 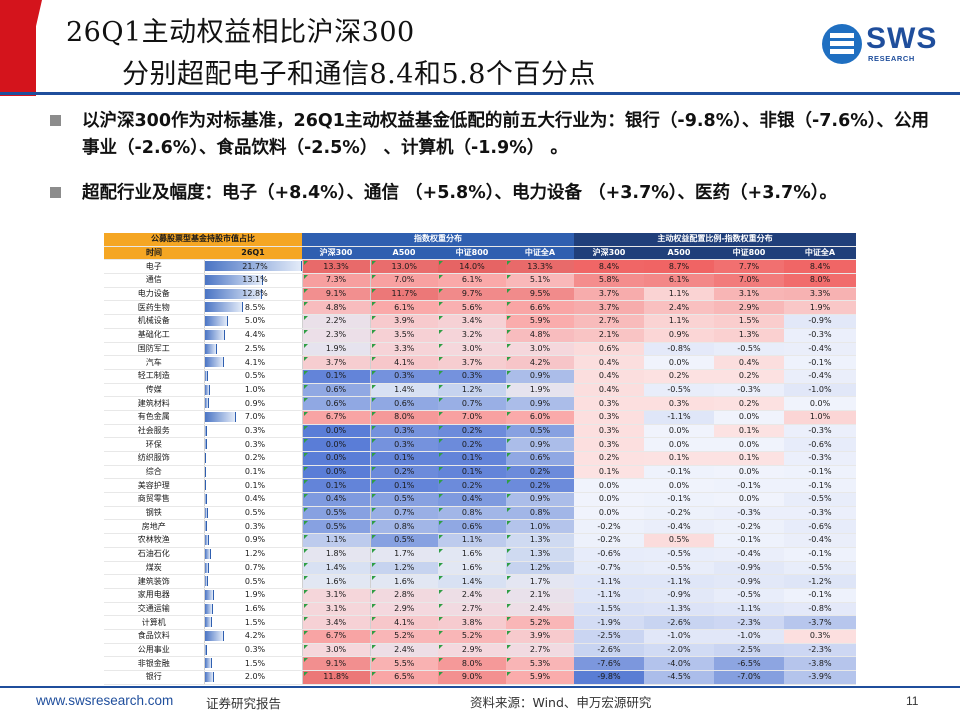 I want to click on index-weight-cell: 1.6%, so click(x=472, y=554).